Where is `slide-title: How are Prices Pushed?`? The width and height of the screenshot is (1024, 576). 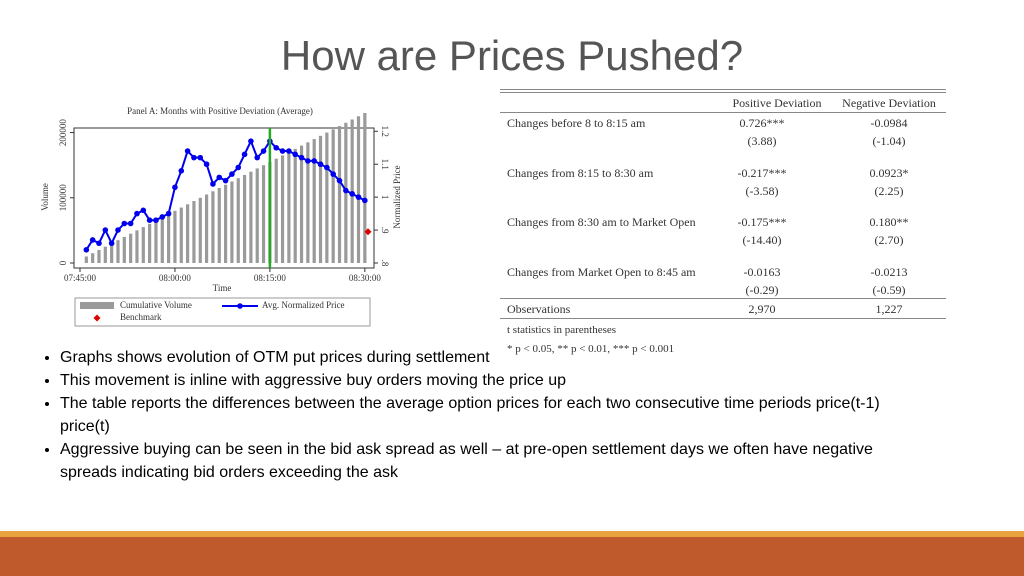 slide-title: How are Prices Pushed? is located at coordinates (512, 55).